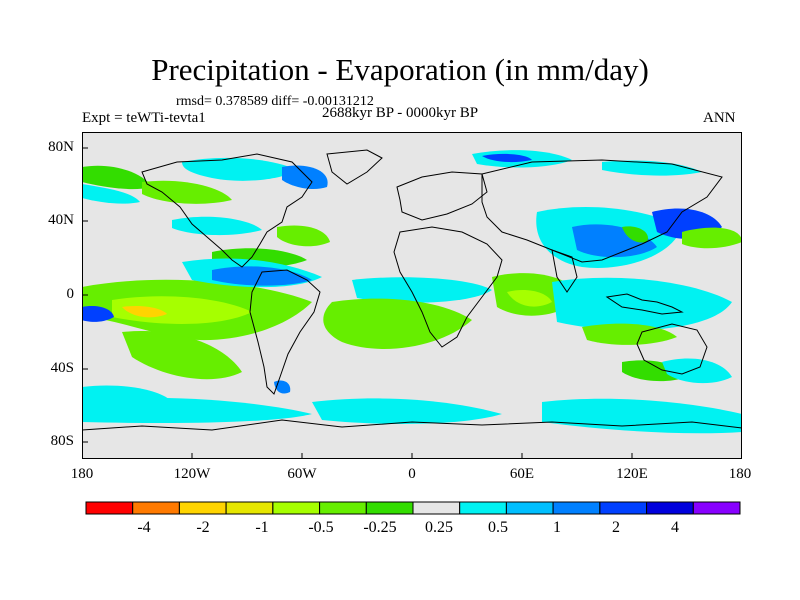 This screenshot has width=800, height=600. I want to click on anomaly-io-cyan, so click(642, 304).